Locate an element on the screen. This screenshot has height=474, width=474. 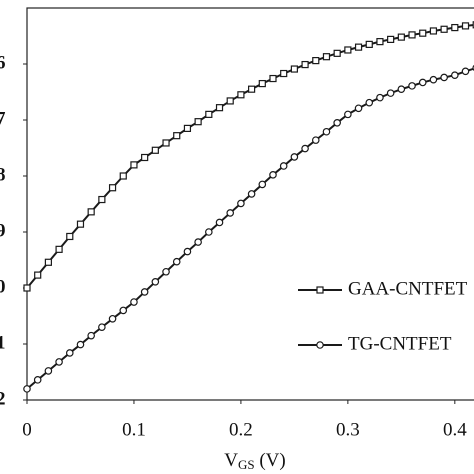
x-tick-label: 0.4 is located at coordinates (455, 429).